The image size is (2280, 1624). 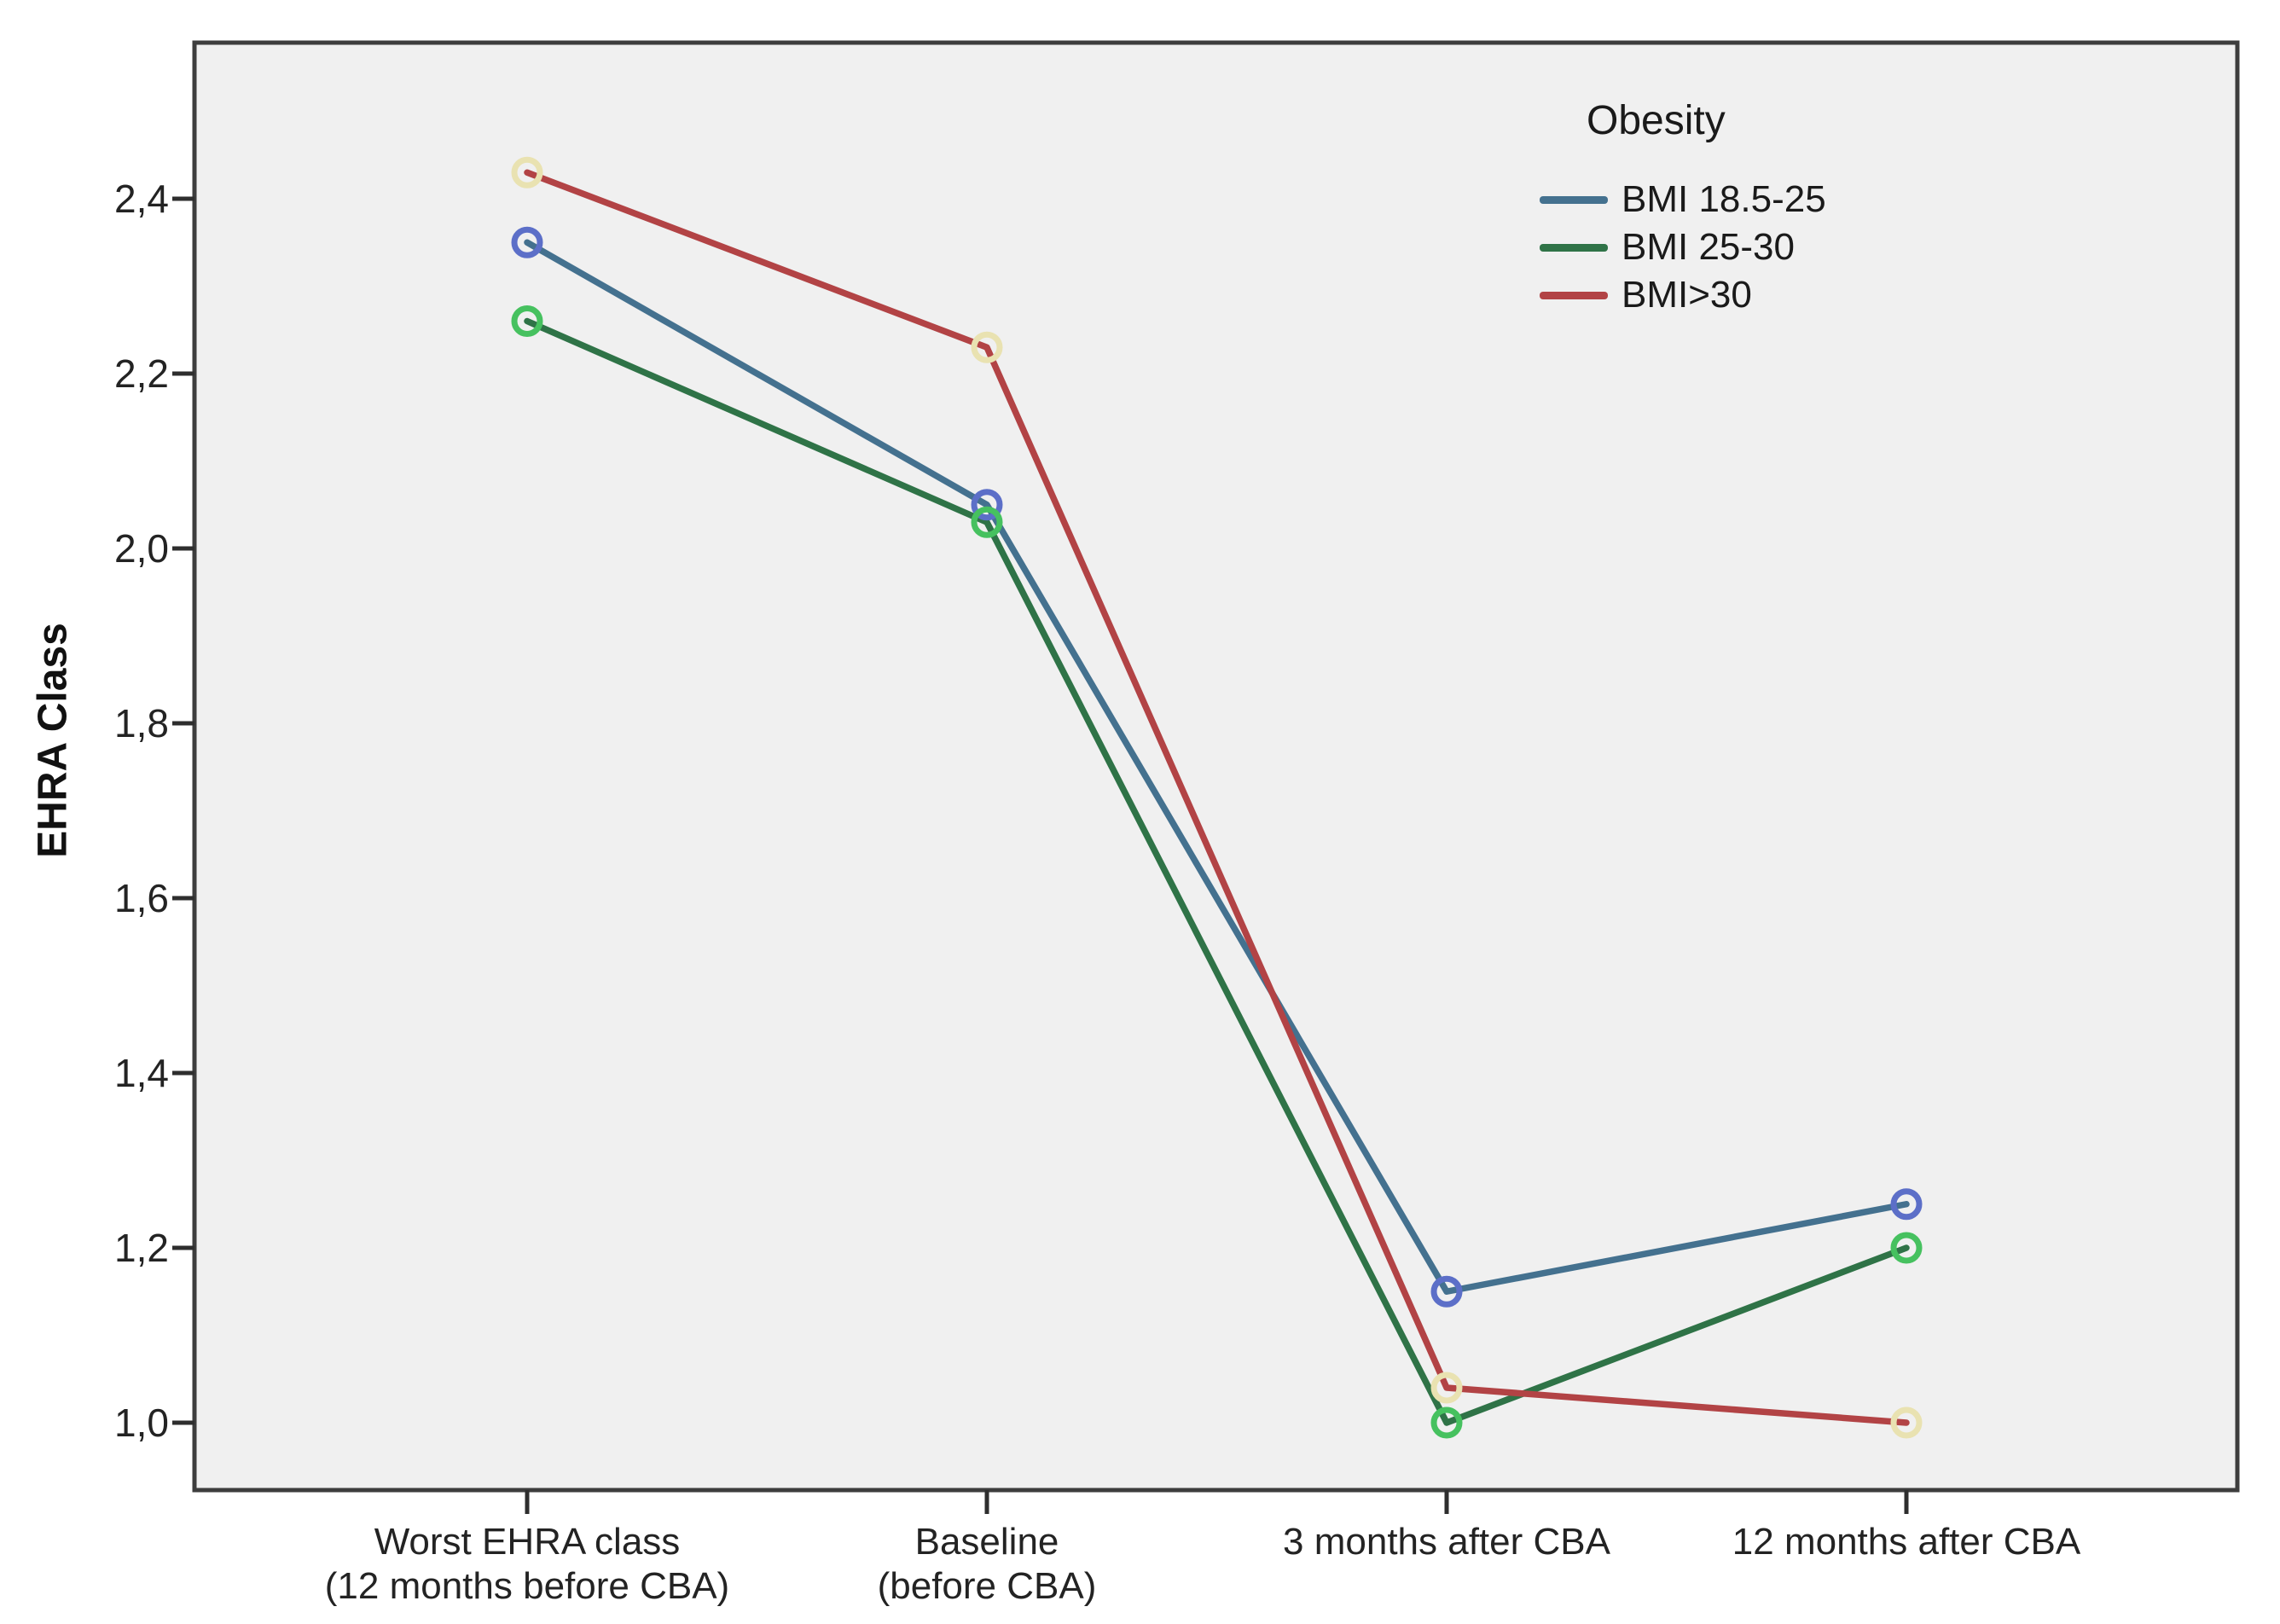 I want to click on legend: Obesity BMI 18.5-25 BMI 25-30 BMI>30, so click(x=1683, y=210).